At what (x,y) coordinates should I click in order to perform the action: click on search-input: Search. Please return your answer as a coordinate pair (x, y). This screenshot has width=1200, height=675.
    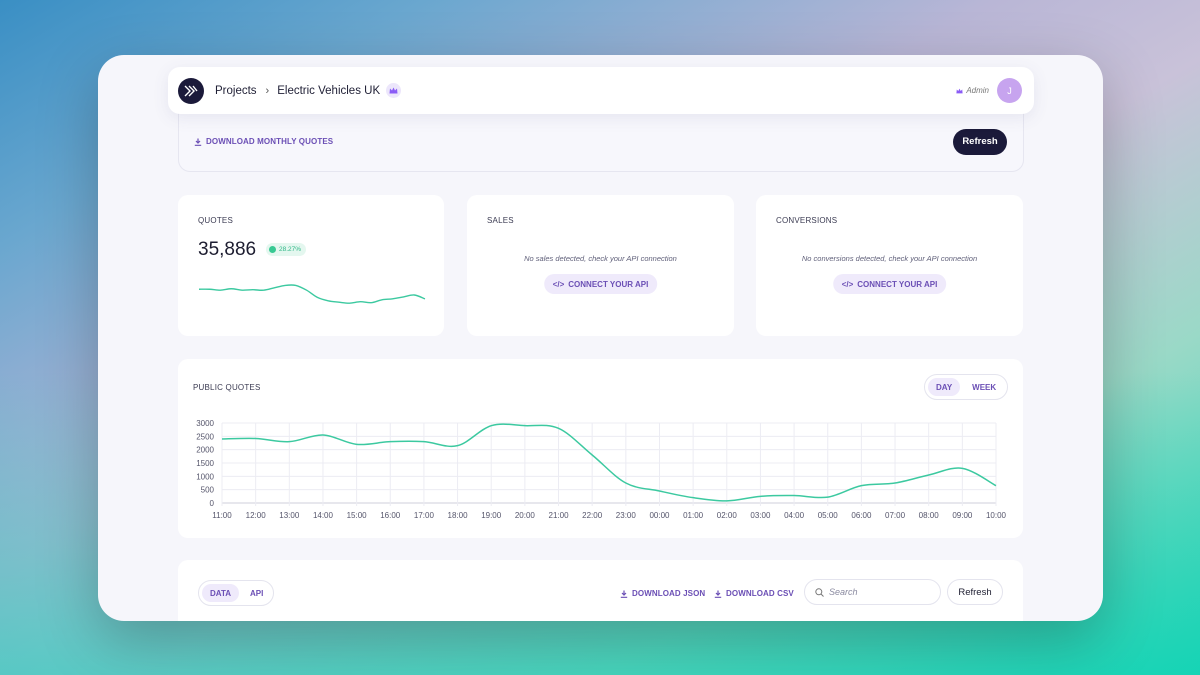
    Looking at the image, I should click on (872, 592).